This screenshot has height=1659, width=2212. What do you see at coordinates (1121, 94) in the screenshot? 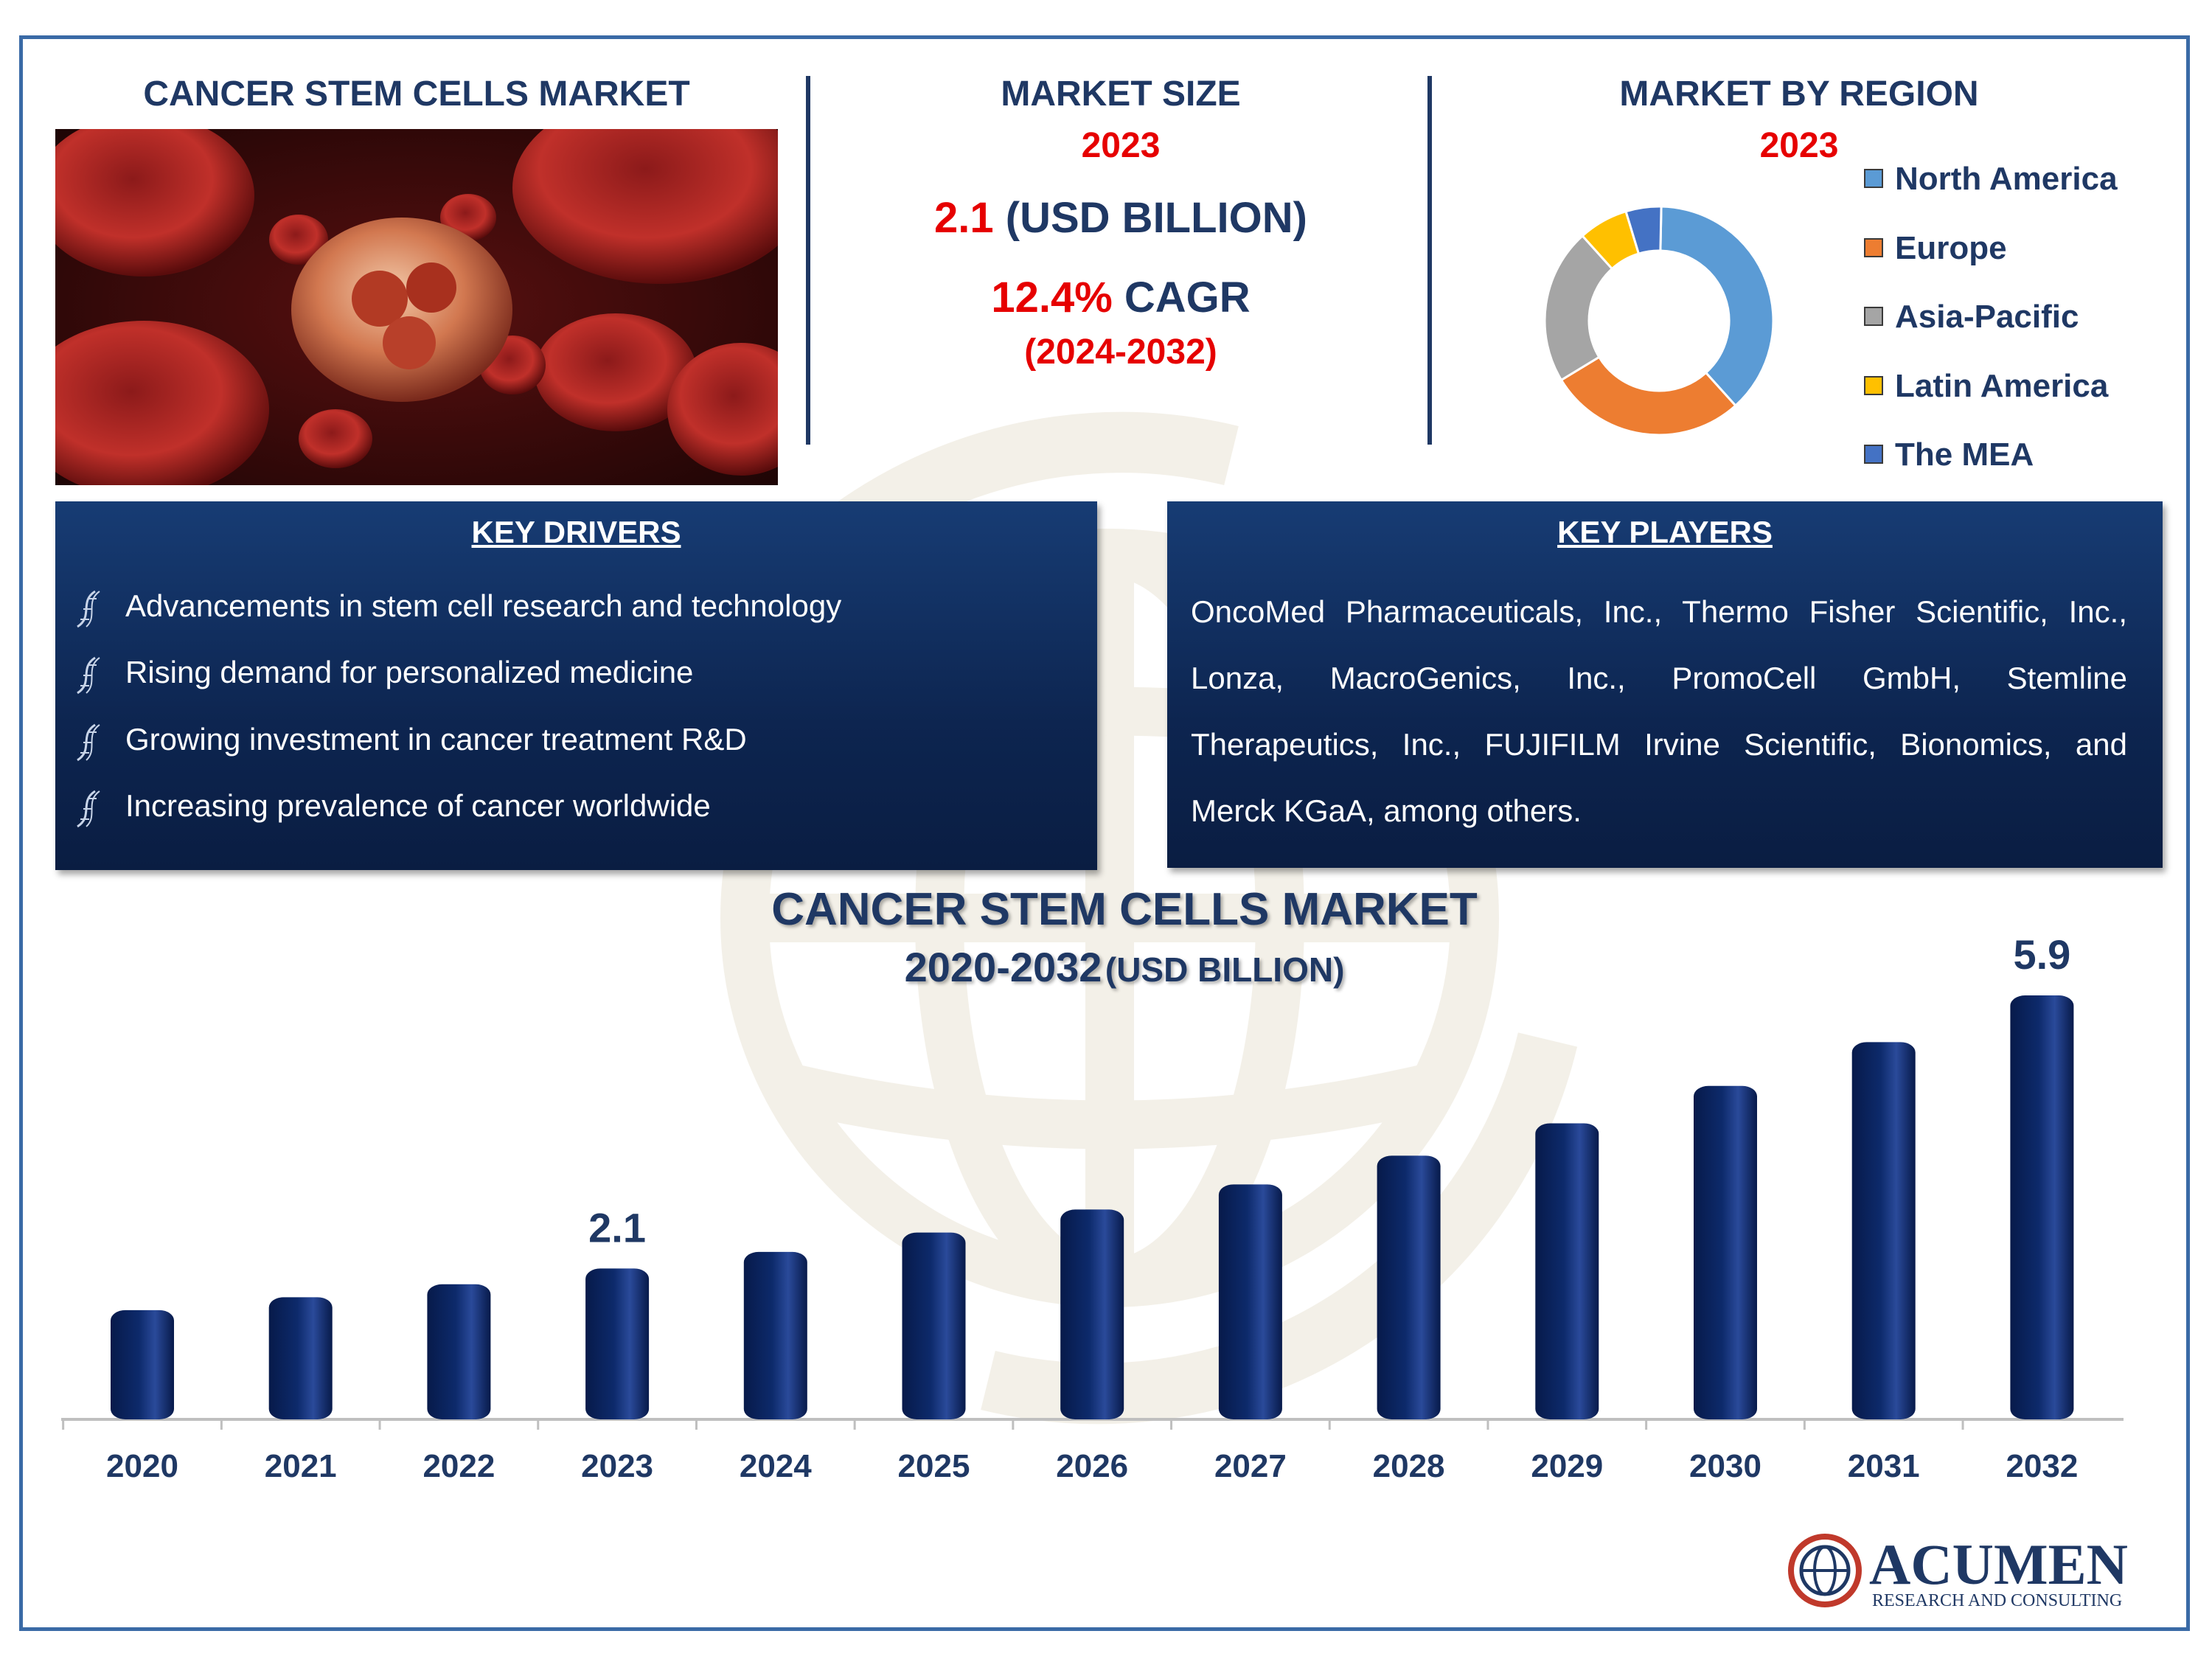
I see `market-size-title: MARKET SIZE` at bounding box center [1121, 94].